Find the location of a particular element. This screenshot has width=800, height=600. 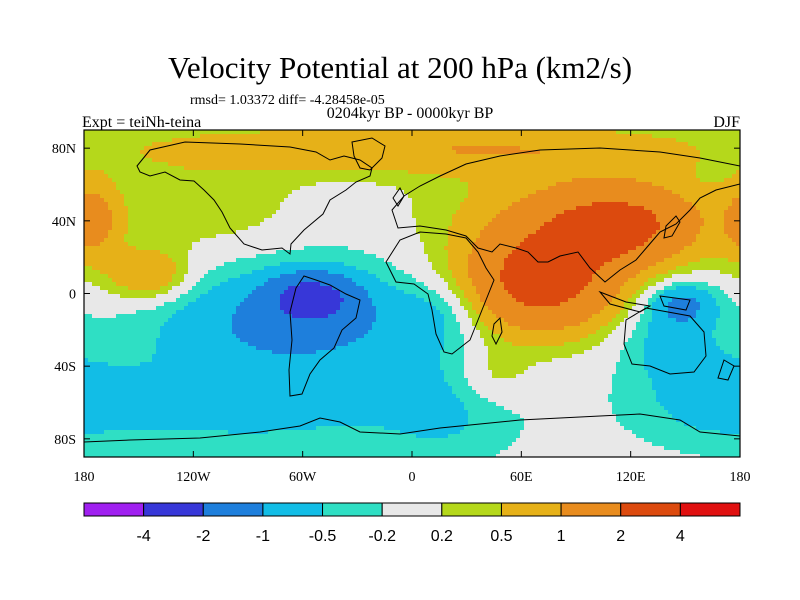

colorbar-label: -2 is located at coordinates (203, 536).